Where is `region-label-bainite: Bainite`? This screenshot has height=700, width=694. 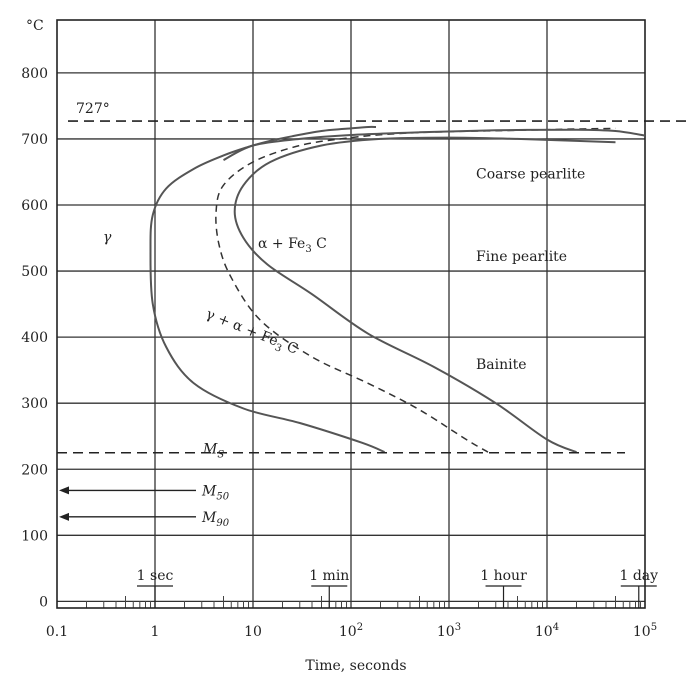 region-label-bainite: Bainite is located at coordinates (501, 365).